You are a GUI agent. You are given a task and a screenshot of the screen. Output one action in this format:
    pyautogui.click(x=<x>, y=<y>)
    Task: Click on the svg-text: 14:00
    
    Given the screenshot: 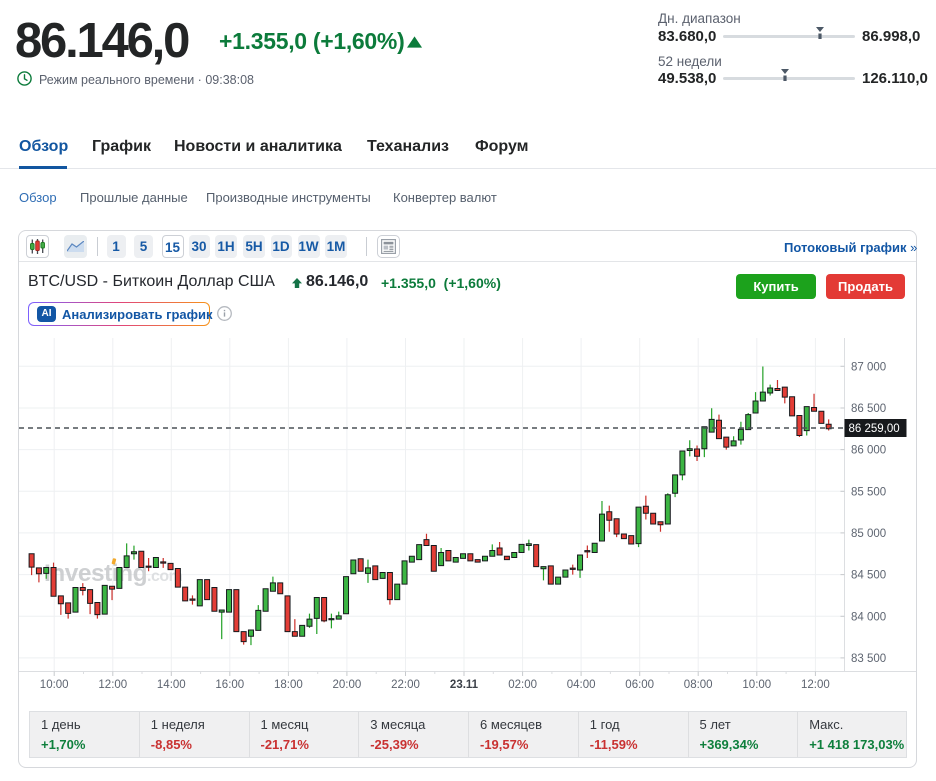 What is the action you would take?
    pyautogui.click(x=171, y=685)
    